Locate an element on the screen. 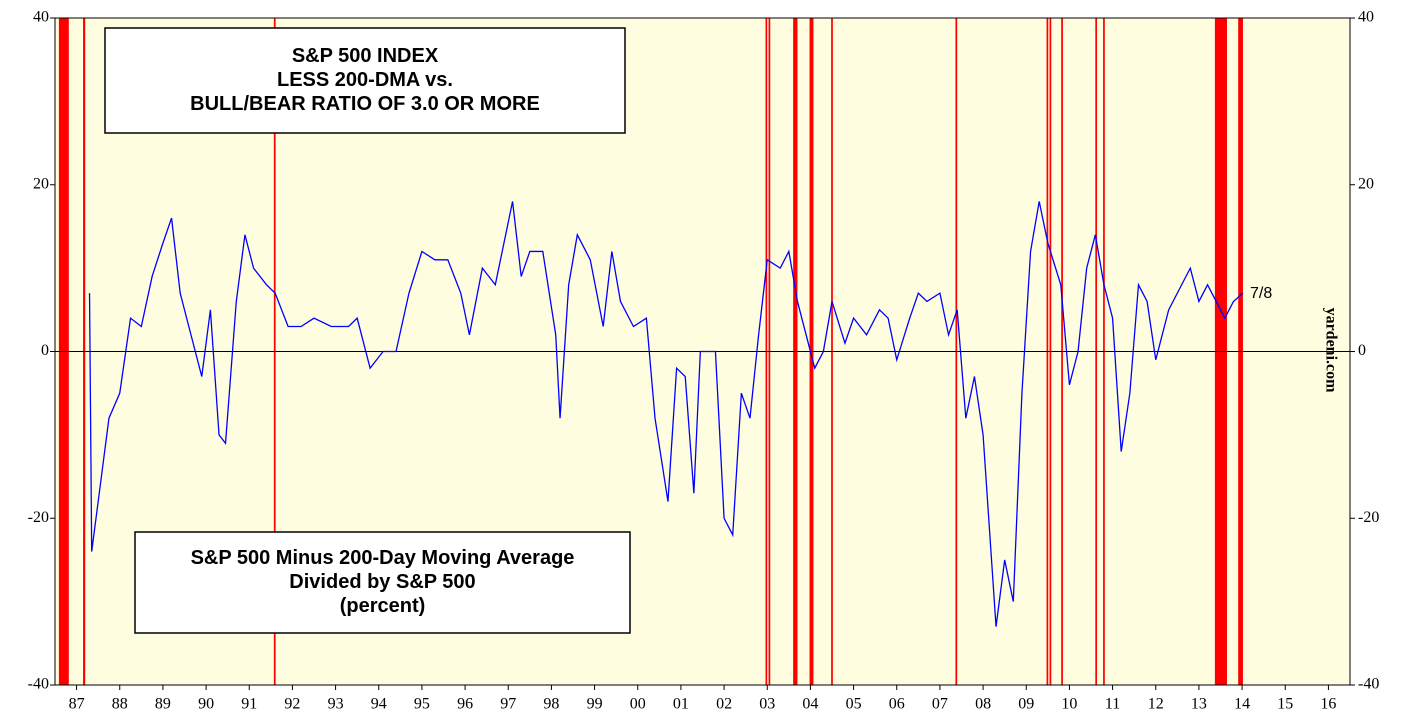  y-tick-label: 20 is located at coordinates (41, 183).